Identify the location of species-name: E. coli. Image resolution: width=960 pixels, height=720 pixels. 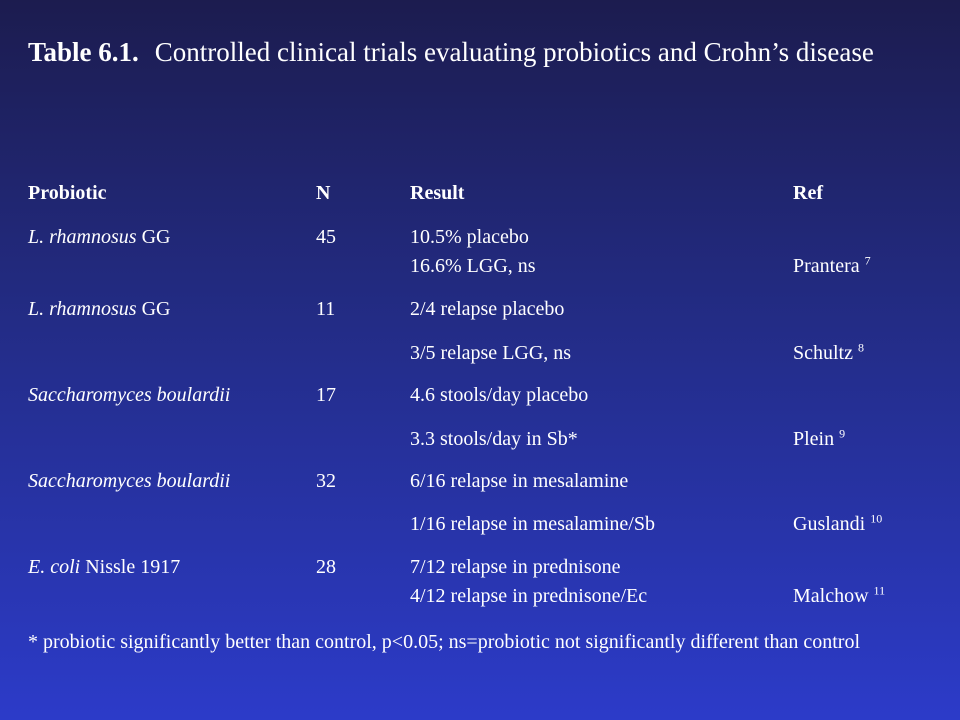
(54, 567).